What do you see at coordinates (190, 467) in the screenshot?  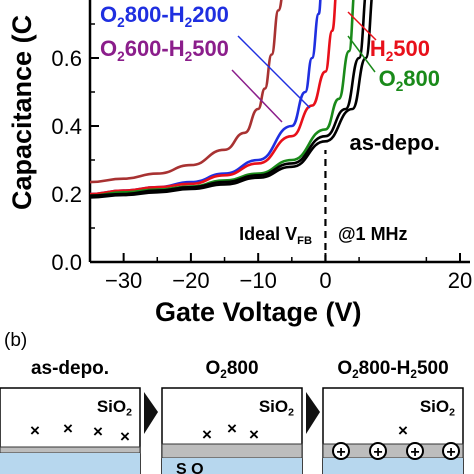 I see `sub-oxide-label: S O` at bounding box center [190, 467].